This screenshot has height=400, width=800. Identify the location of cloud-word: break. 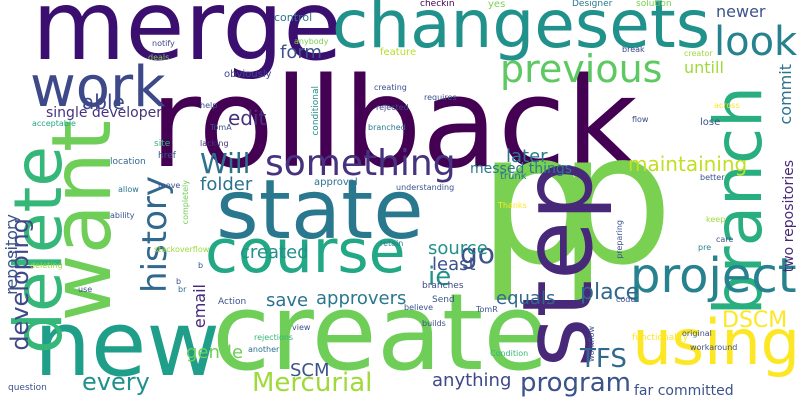
(633, 49).